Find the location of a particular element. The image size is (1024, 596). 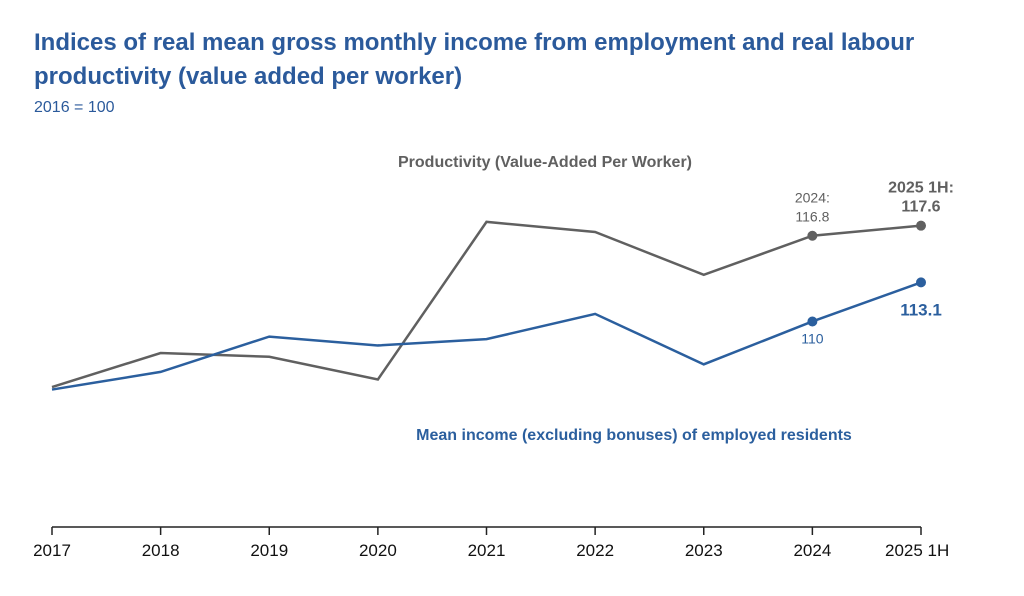

x-tick-label: 2019 is located at coordinates (269, 550).